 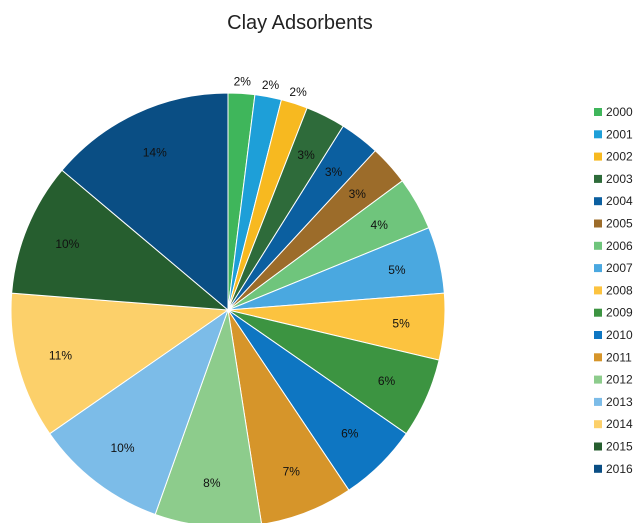 What do you see at coordinates (401, 323) in the screenshot?
I see `data-label-2008: 5%` at bounding box center [401, 323].